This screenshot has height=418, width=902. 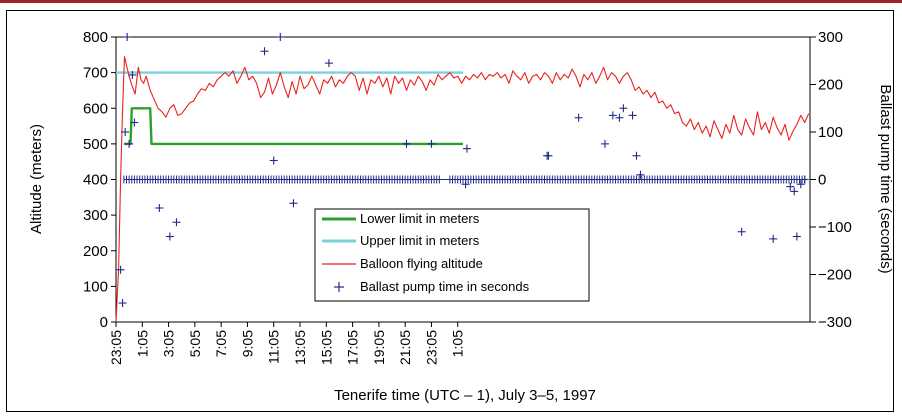 What do you see at coordinates (835, 275) in the screenshot?
I see `y-tick-label-right: −200` at bounding box center [835, 275].